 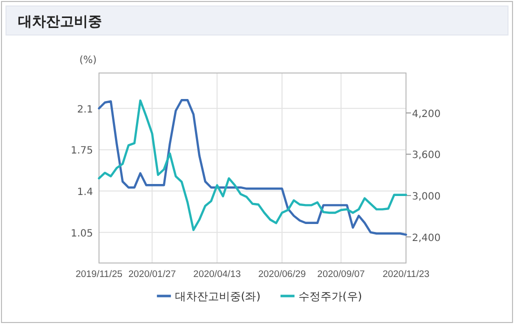 What do you see at coordinates (330, 296) in the screenshot?
I see `legend-label: 수정주가(우)` at bounding box center [330, 296].